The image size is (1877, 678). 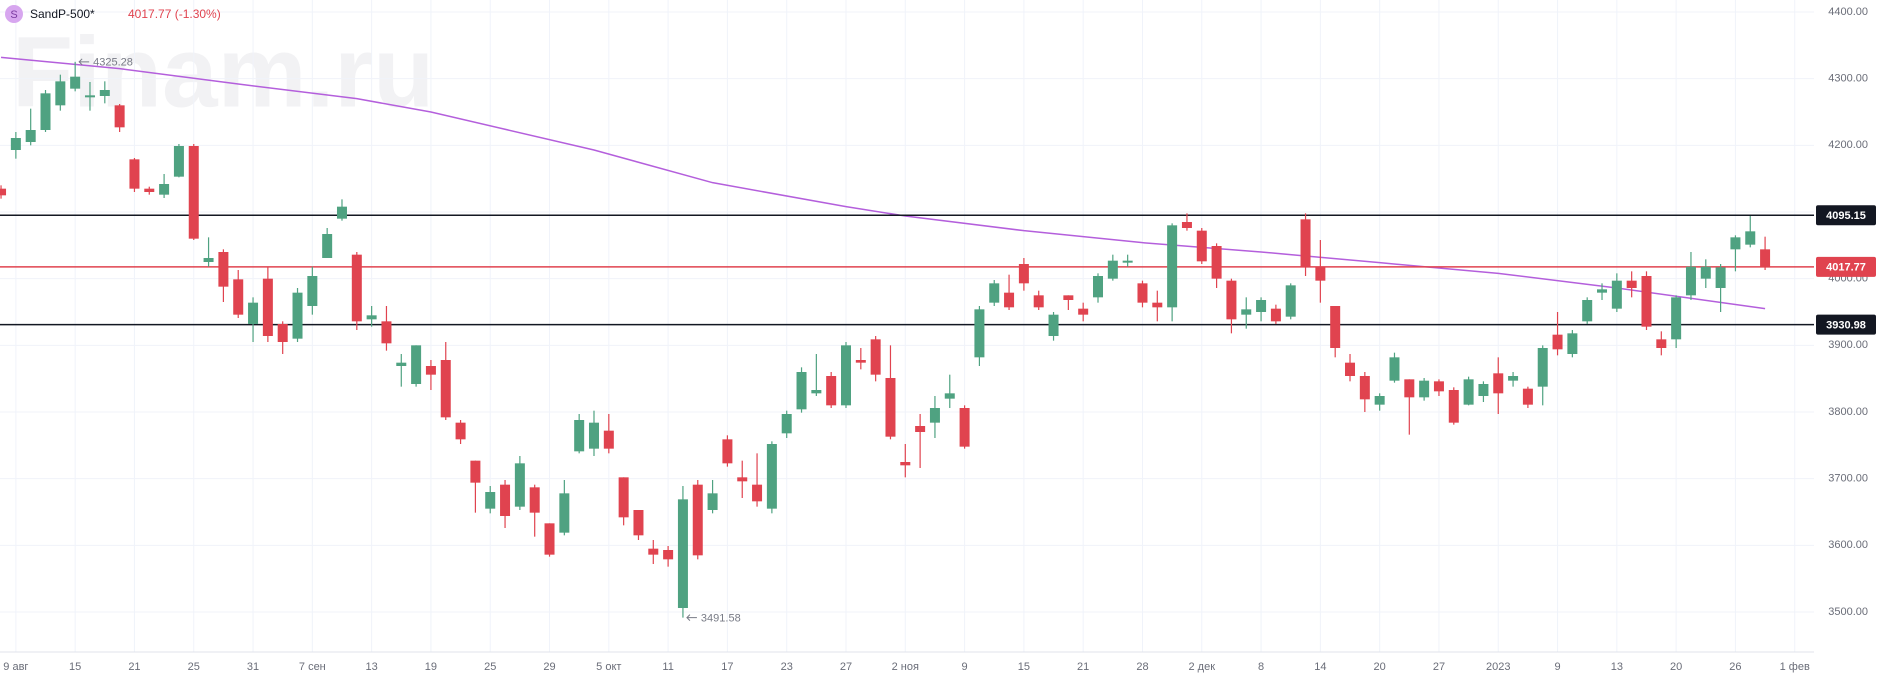 What do you see at coordinates (1848, 612) in the screenshot?
I see `y-tick-label: 3500.00` at bounding box center [1848, 612].